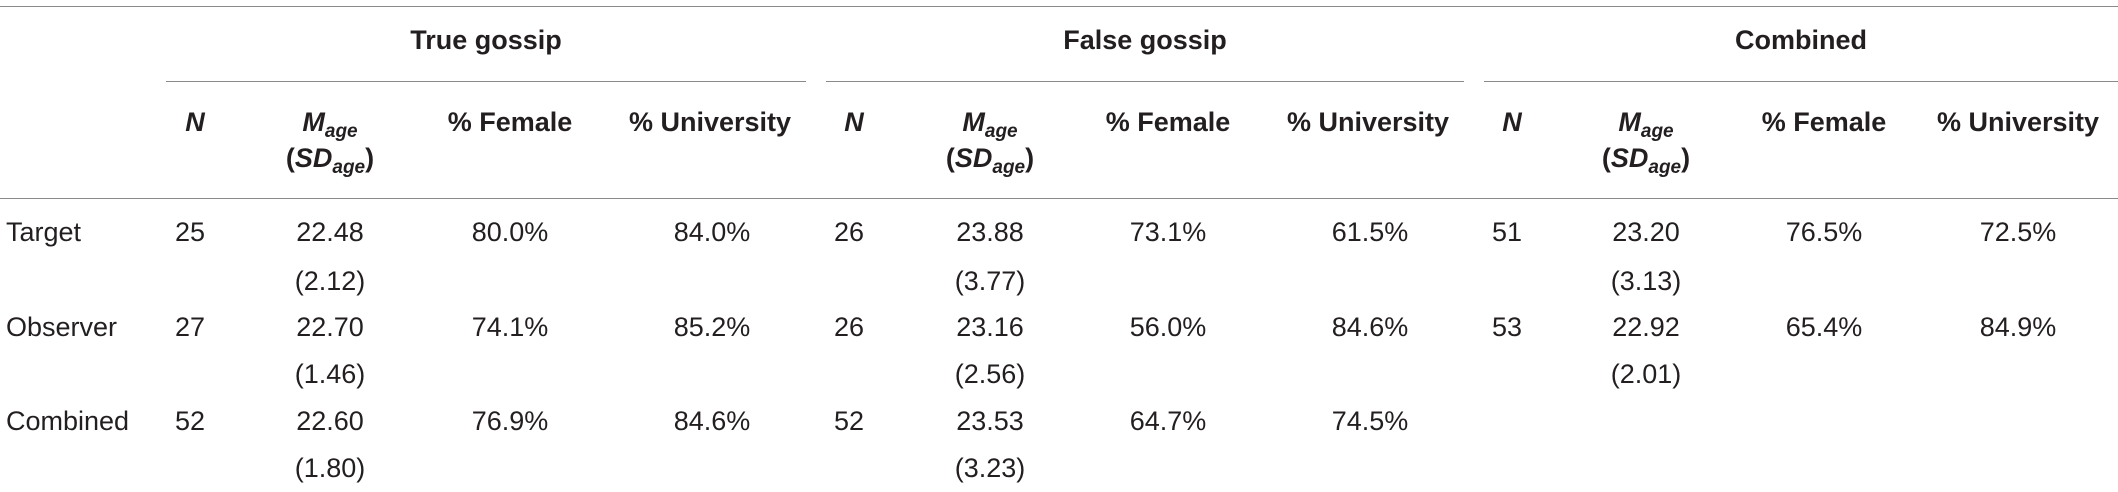  Describe the element at coordinates (1801, 81) in the screenshot. I see `group-rule-combined` at that location.